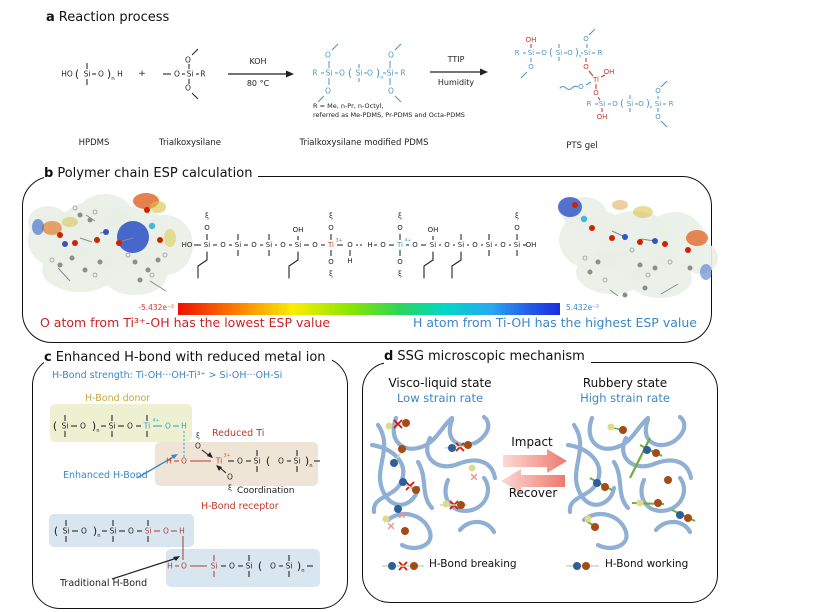 The width and height of the screenshot is (816, 612). What do you see at coordinates (266, 491) in the screenshot?
I see `coordination-label: Coordination` at bounding box center [266, 491].